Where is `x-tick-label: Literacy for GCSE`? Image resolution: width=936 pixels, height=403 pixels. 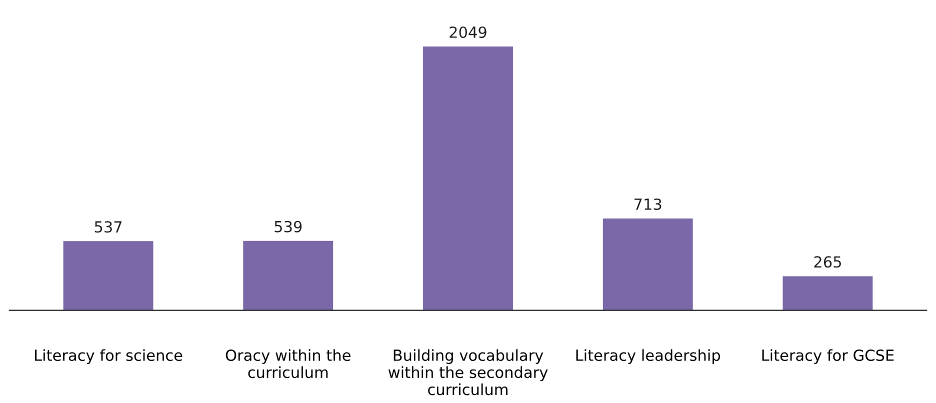 x-tick-label: Literacy for GCSE is located at coordinates (828, 356).